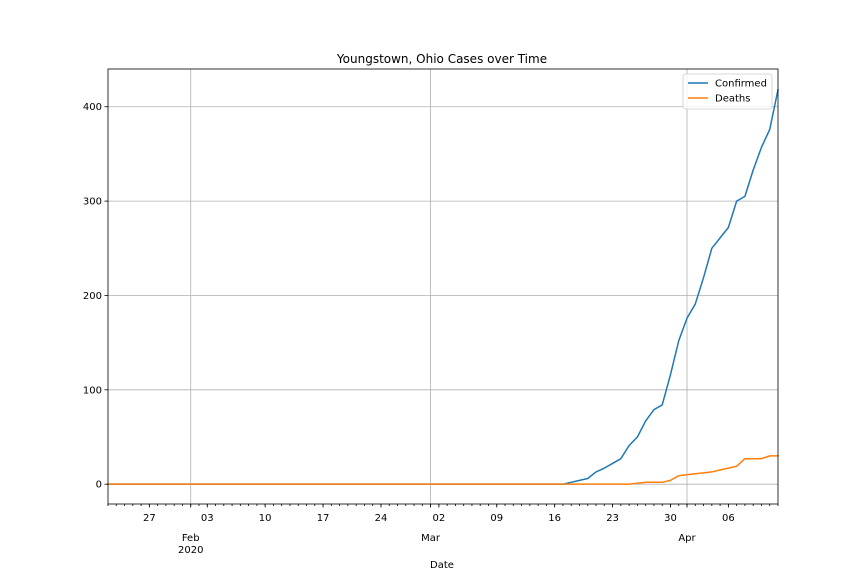 Image resolution: width=864 pixels, height=581 pixels. I want to click on x-minor-tick-label: 24, so click(381, 518).